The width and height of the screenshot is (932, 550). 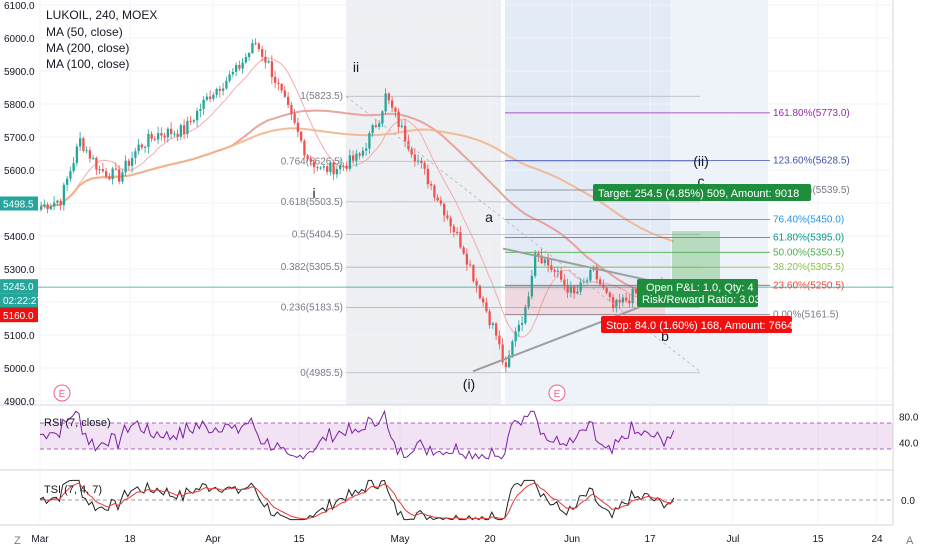 I want to click on wave-label: b, so click(x=665, y=336).